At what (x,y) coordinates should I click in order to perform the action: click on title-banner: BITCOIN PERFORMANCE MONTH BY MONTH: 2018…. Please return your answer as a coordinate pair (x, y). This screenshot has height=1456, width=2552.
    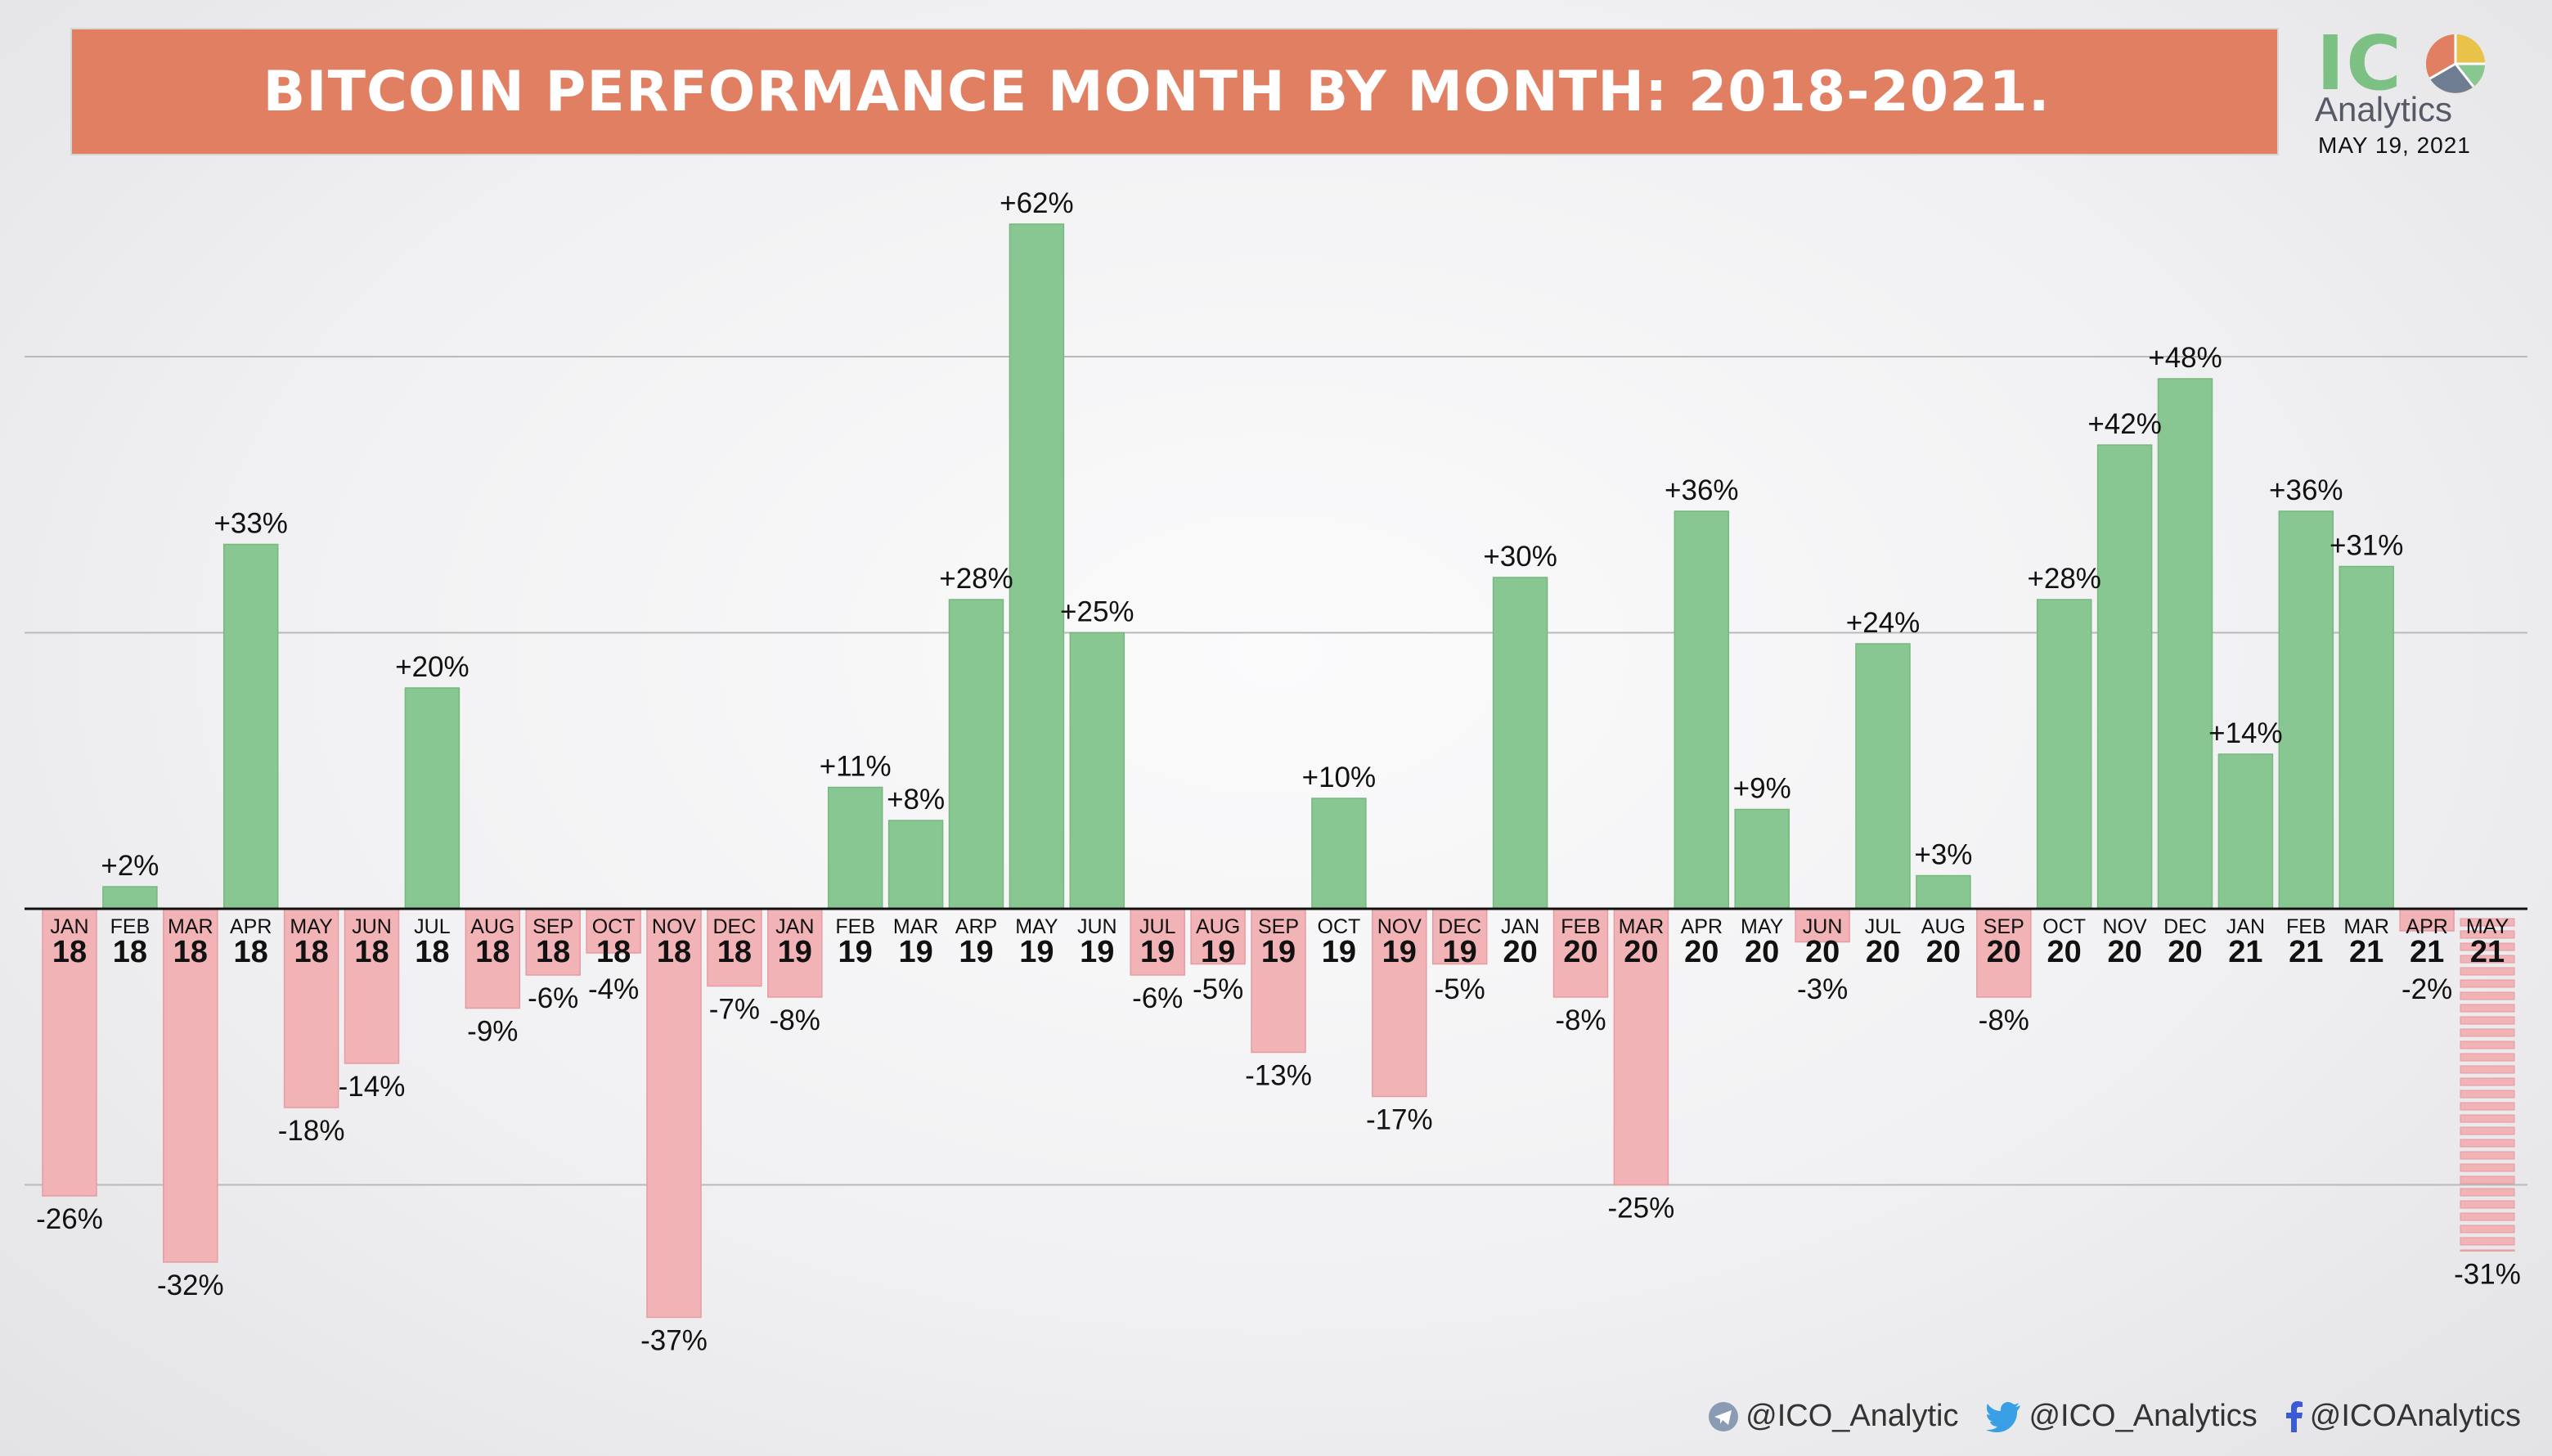
    Looking at the image, I should click on (1174, 92).